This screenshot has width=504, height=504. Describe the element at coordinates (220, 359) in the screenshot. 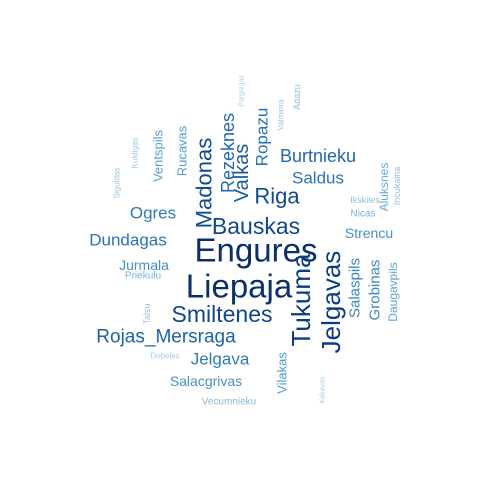

I see `cloud-word: Jelgava` at that location.